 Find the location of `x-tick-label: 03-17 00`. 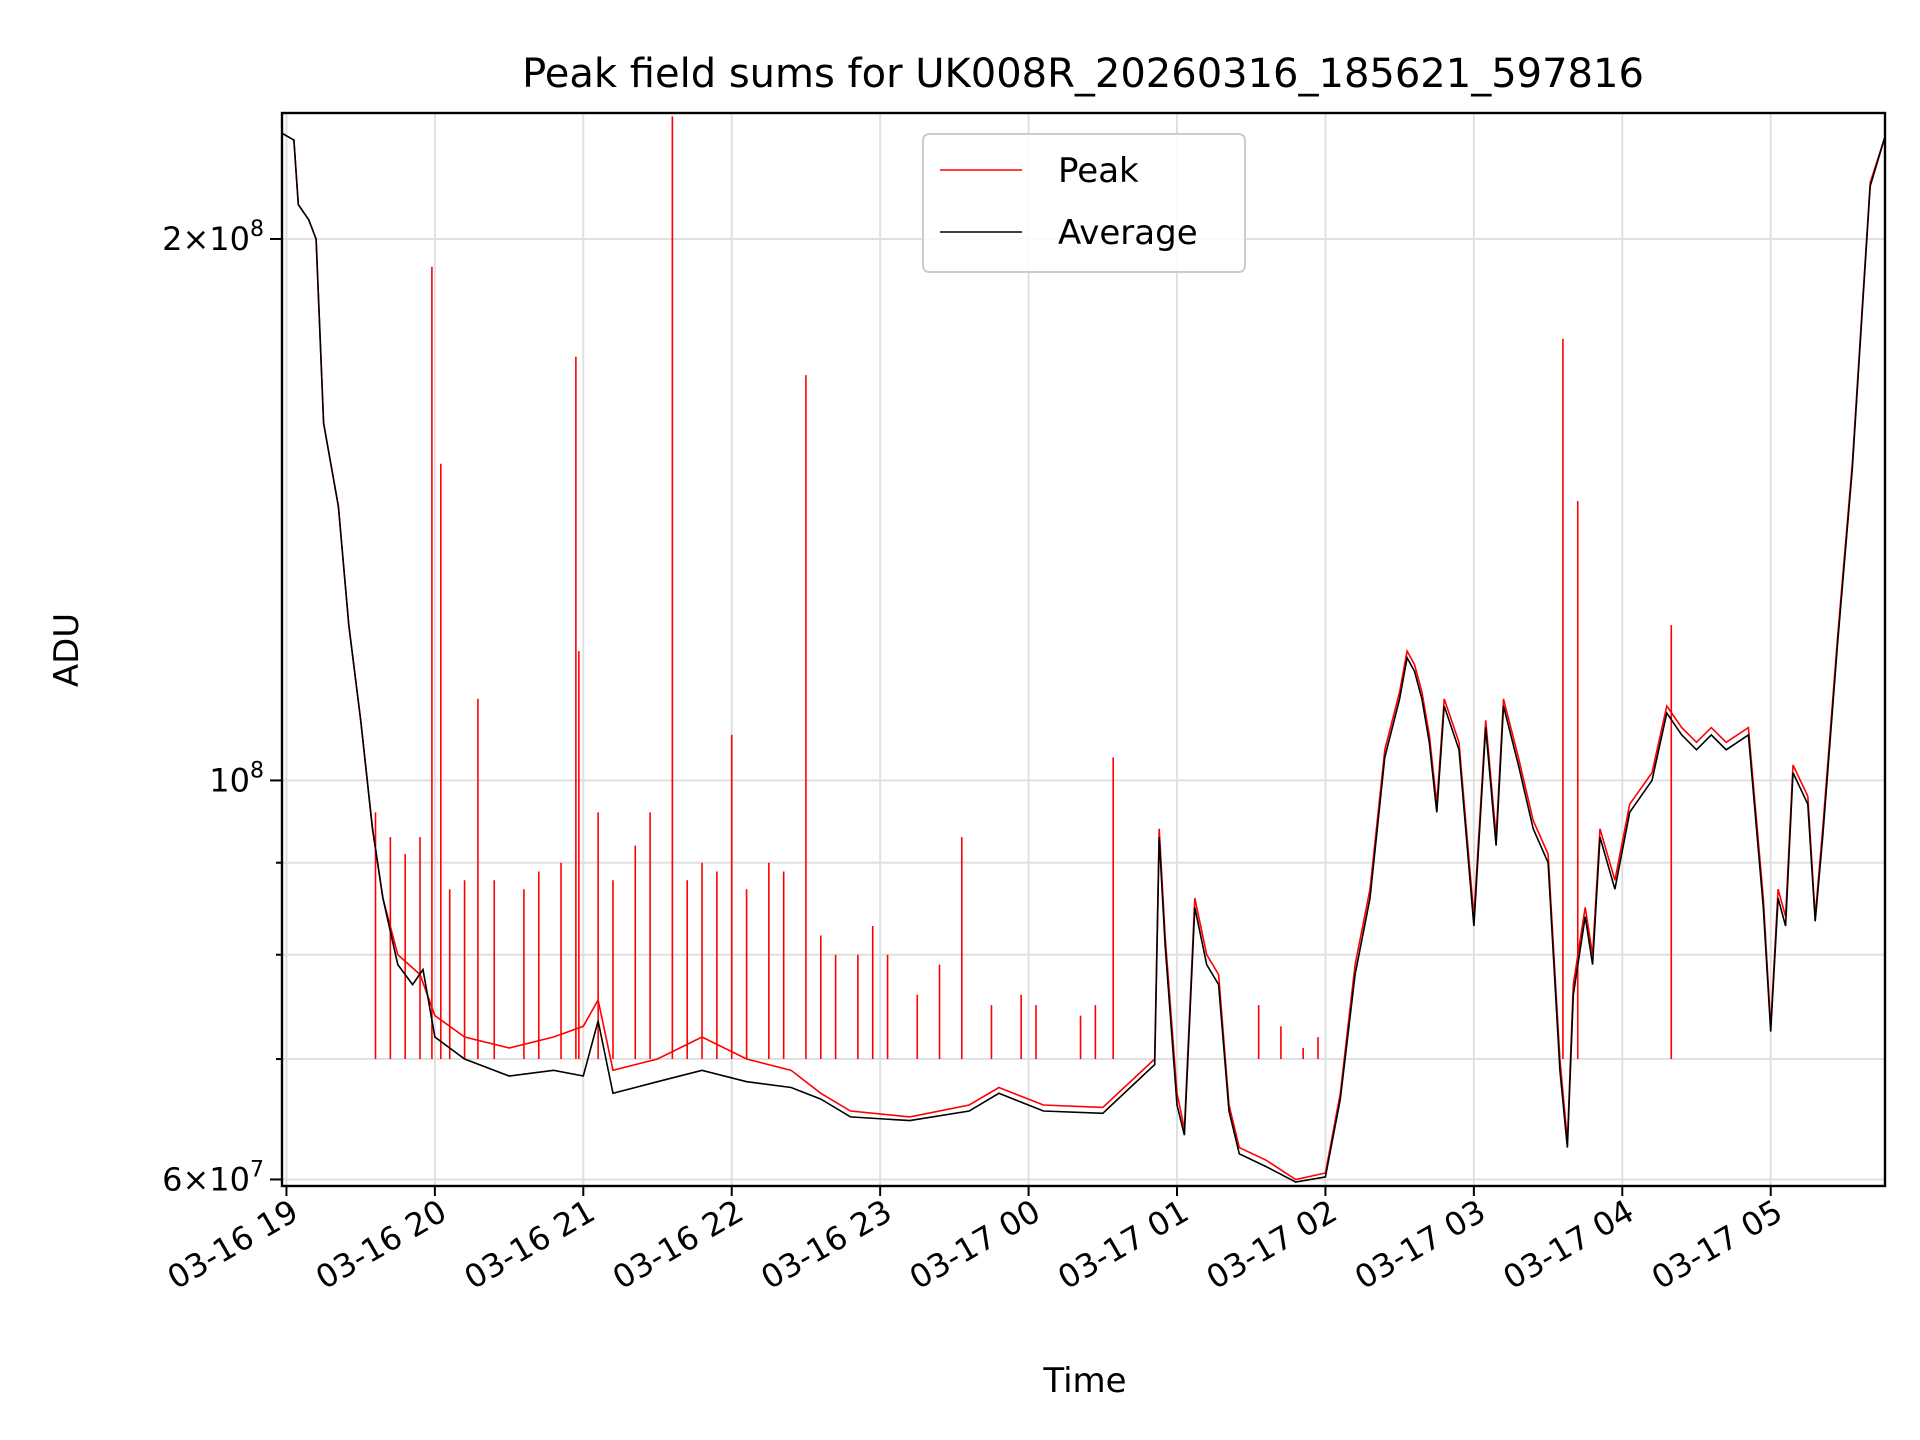

x-tick-label: 03-17 00 is located at coordinates (975, 1244).